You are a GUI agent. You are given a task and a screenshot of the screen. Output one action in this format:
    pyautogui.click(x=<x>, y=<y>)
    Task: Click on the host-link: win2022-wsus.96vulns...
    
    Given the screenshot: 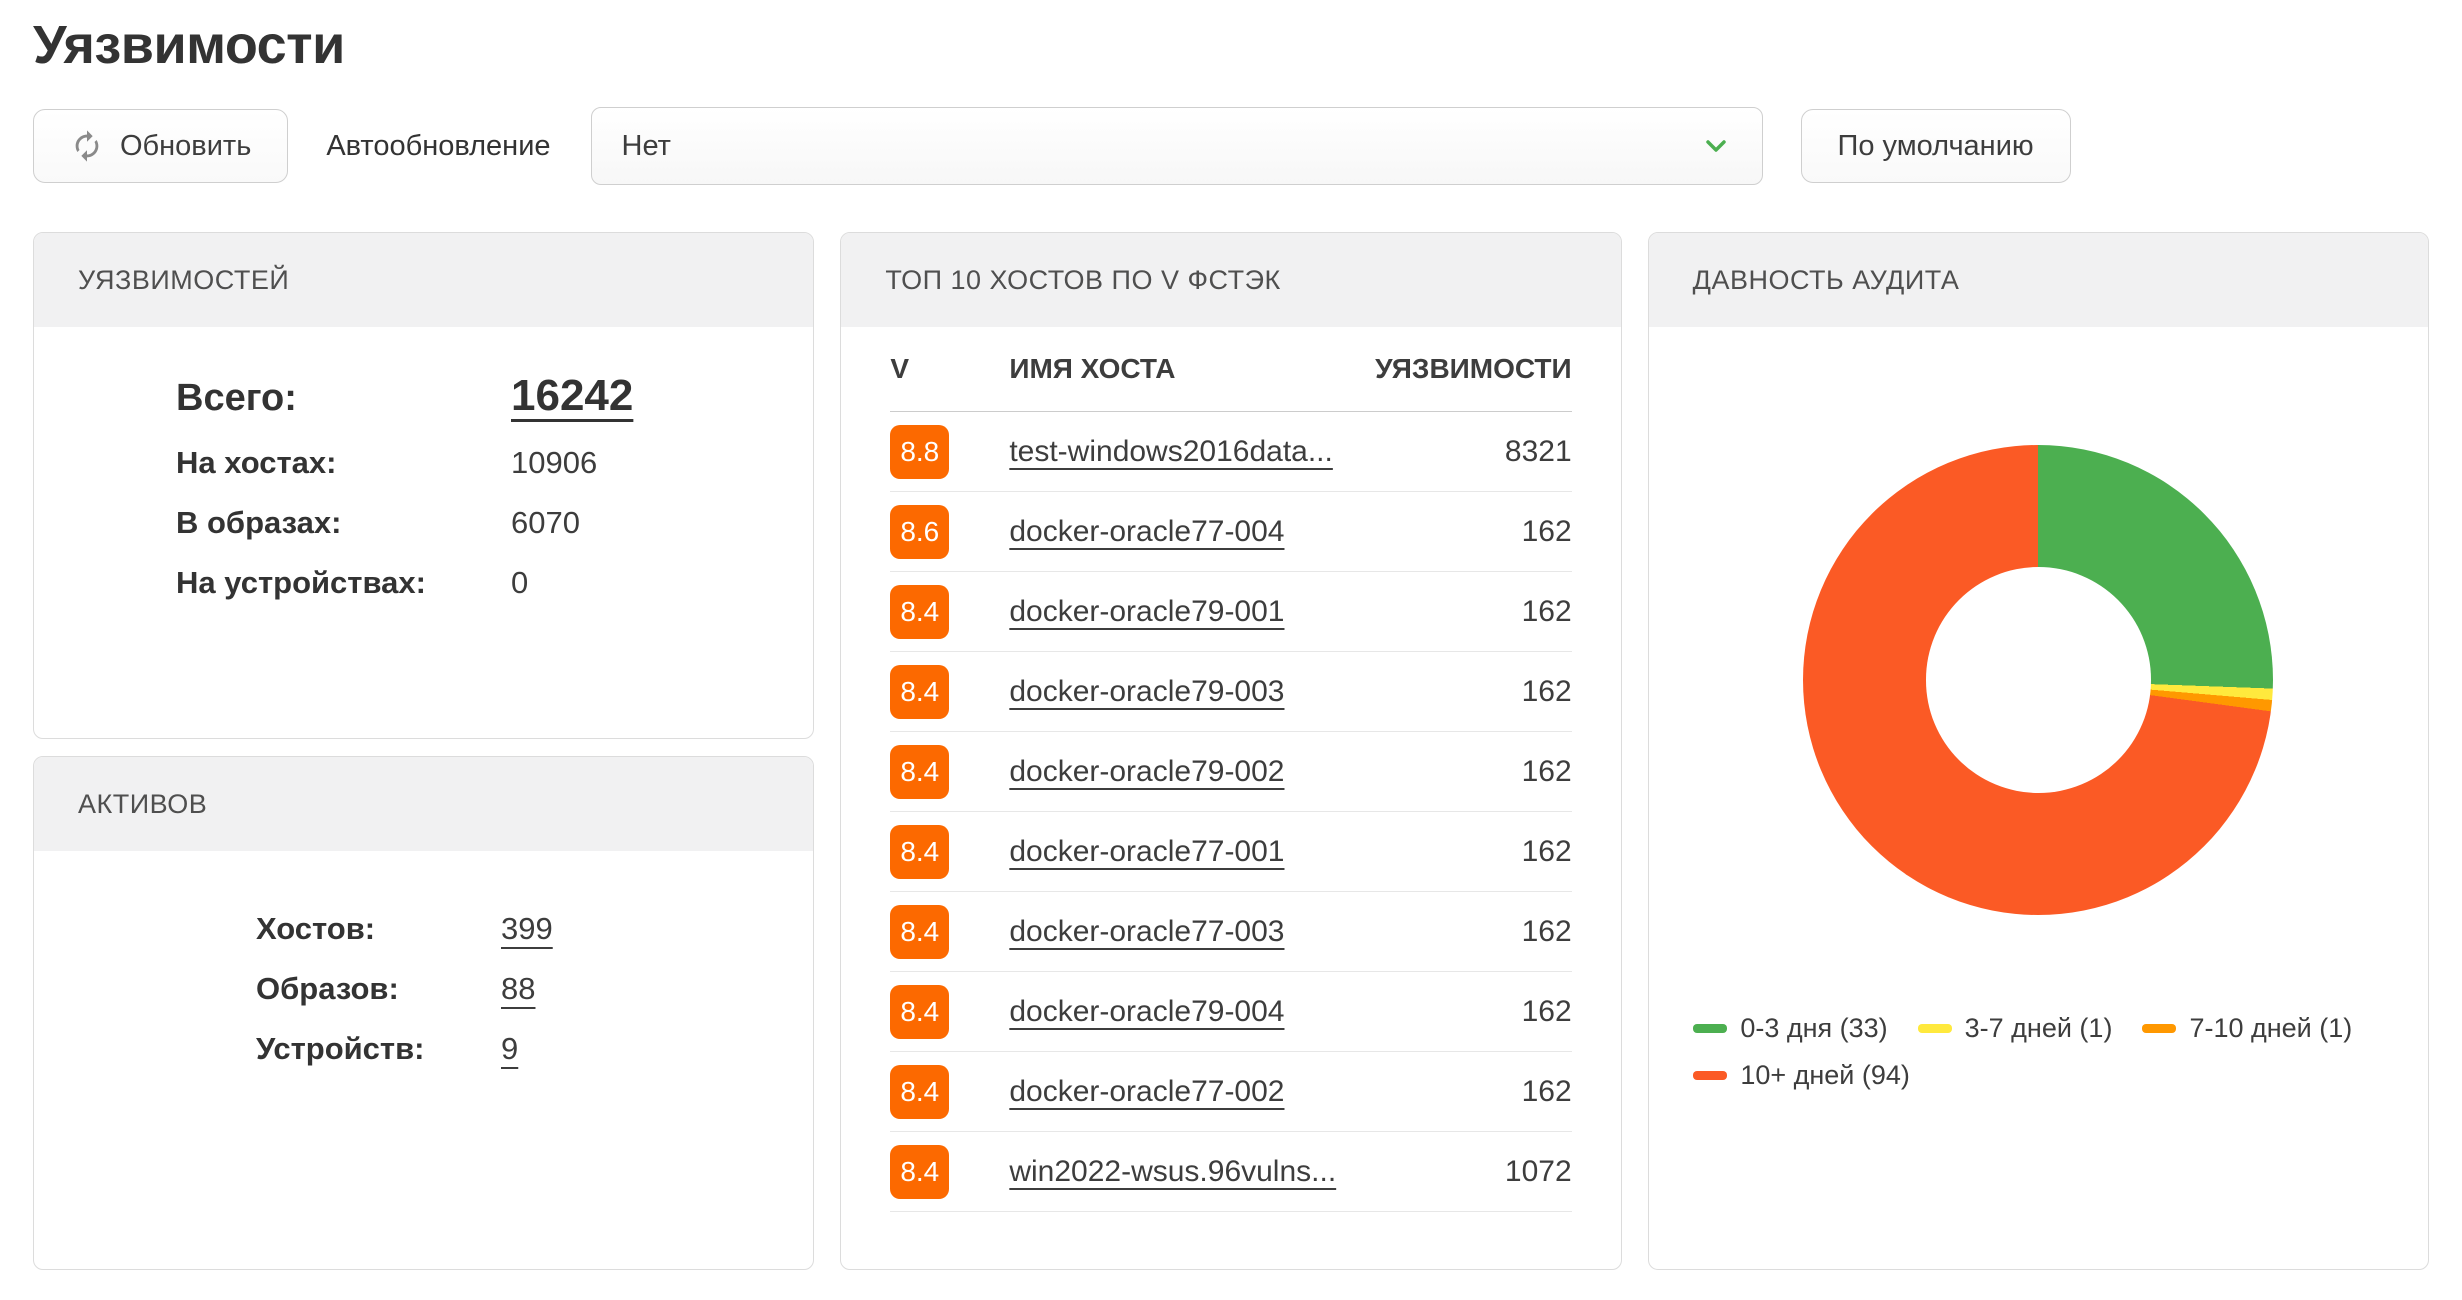 What is the action you would take?
    pyautogui.click(x=1173, y=1171)
    